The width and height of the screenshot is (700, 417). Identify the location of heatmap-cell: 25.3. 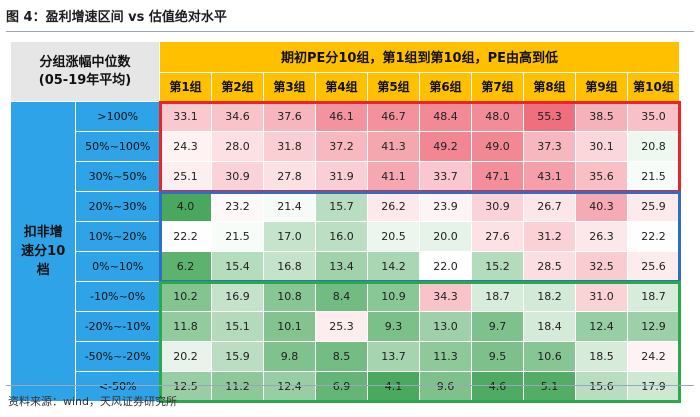
(341, 326).